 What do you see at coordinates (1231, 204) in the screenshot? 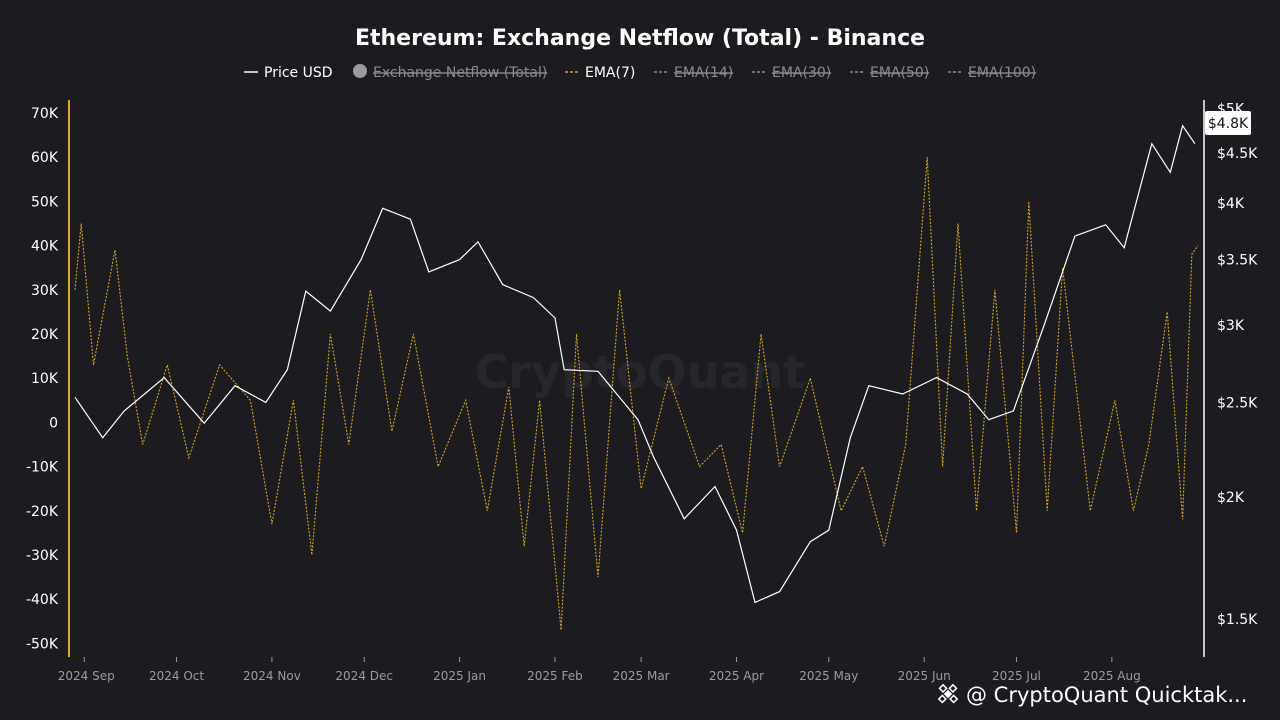
I see `y-right-tick-label: $4K` at bounding box center [1231, 204].